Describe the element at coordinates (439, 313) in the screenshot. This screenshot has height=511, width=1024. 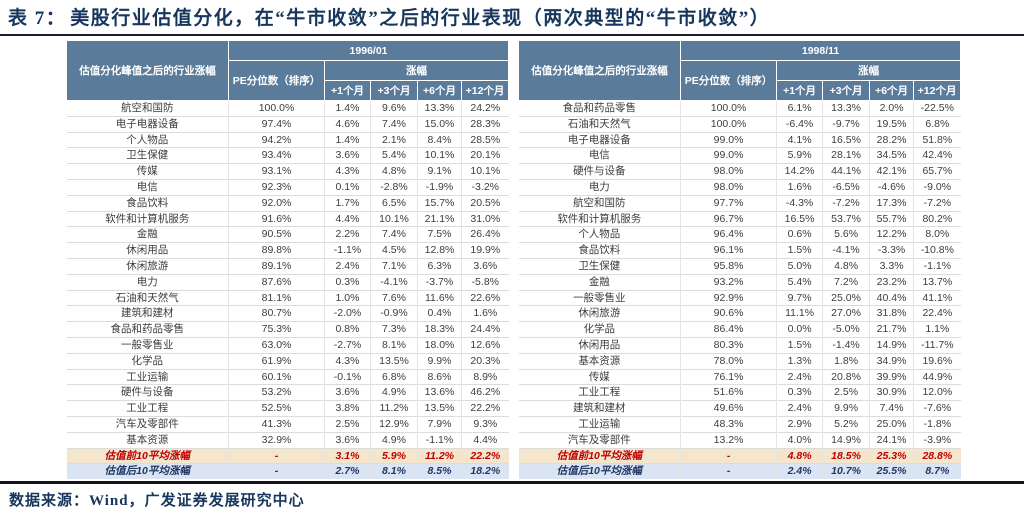
I see `return-value-cell: 0.4%` at that location.